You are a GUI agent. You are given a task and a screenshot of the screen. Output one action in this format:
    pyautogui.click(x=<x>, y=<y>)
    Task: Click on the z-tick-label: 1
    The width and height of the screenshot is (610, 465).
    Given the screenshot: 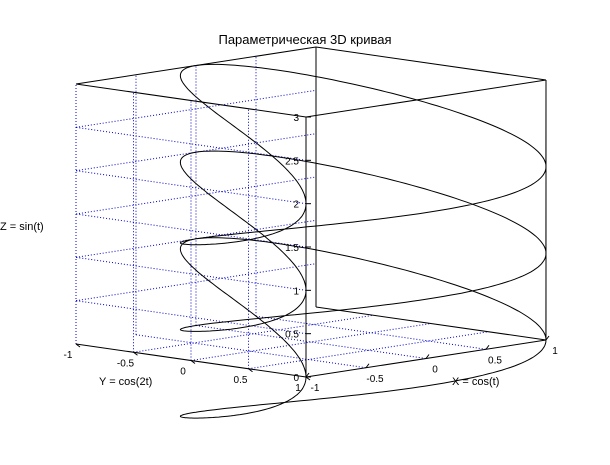 What is the action you would take?
    pyautogui.click(x=296, y=291)
    